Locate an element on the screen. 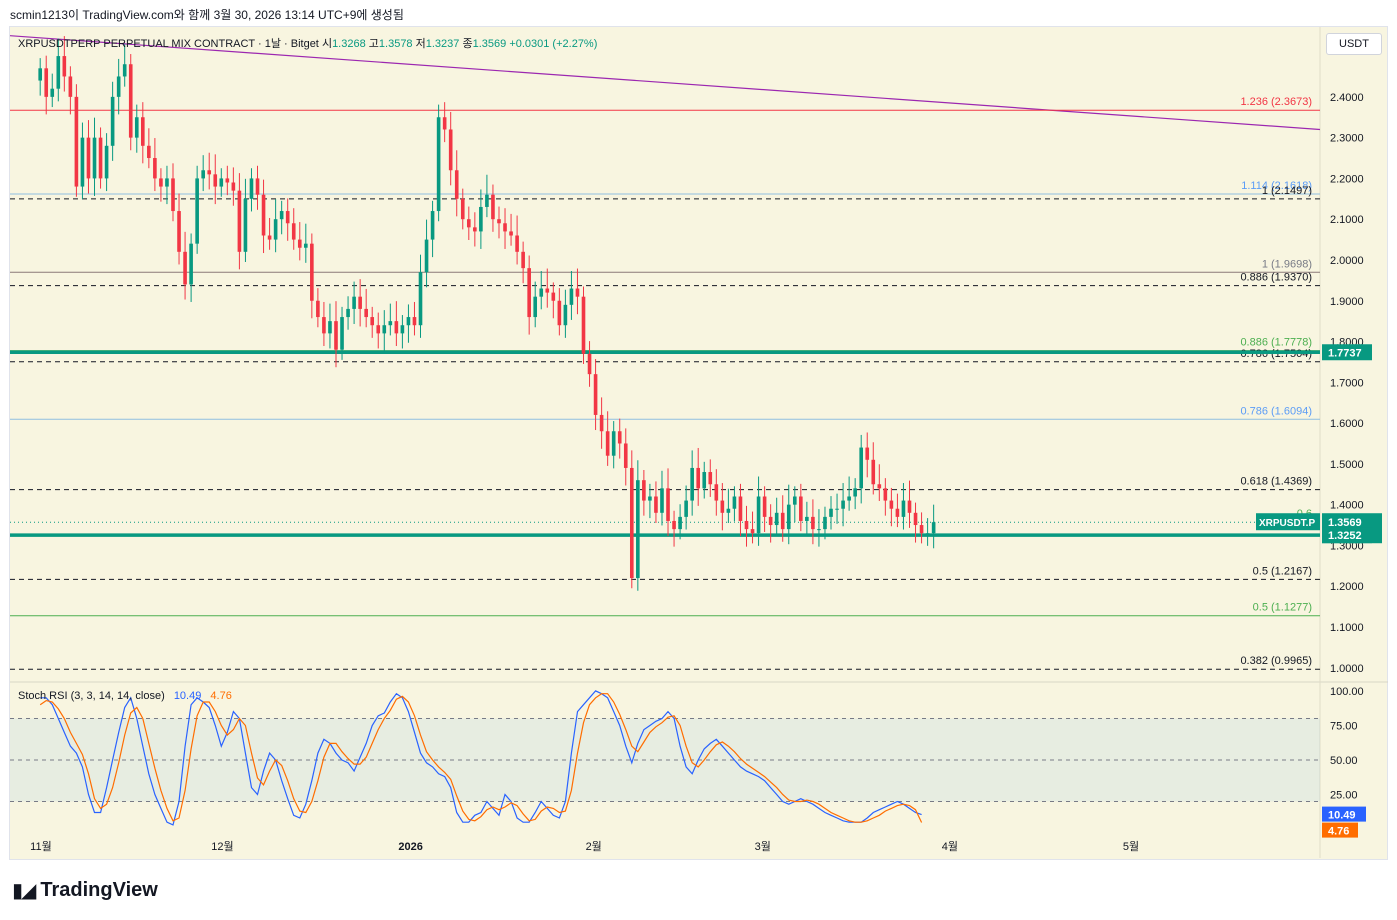  fib-level-label: 0.5 (1.2167) is located at coordinates (1282, 571).